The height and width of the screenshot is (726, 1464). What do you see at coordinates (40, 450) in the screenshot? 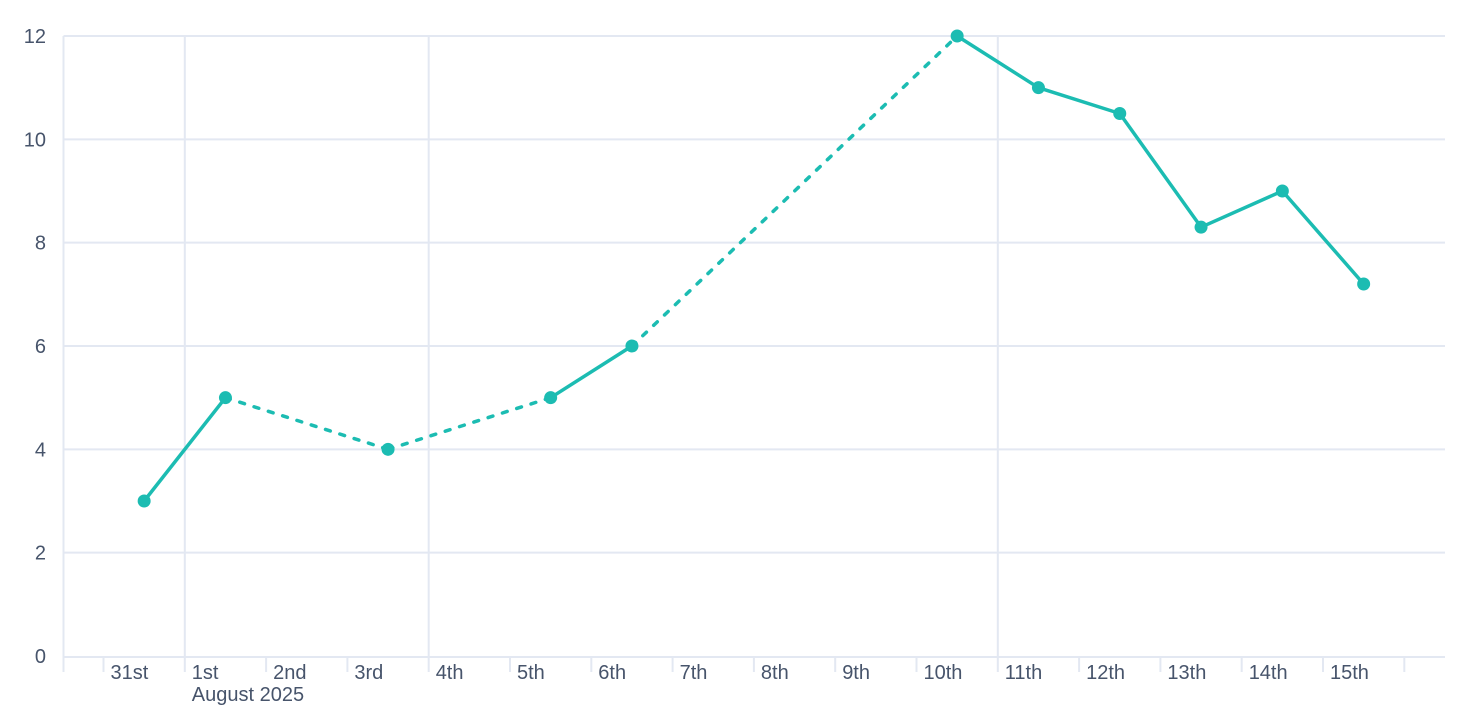
I see `y-tick-label: 4` at bounding box center [40, 450].